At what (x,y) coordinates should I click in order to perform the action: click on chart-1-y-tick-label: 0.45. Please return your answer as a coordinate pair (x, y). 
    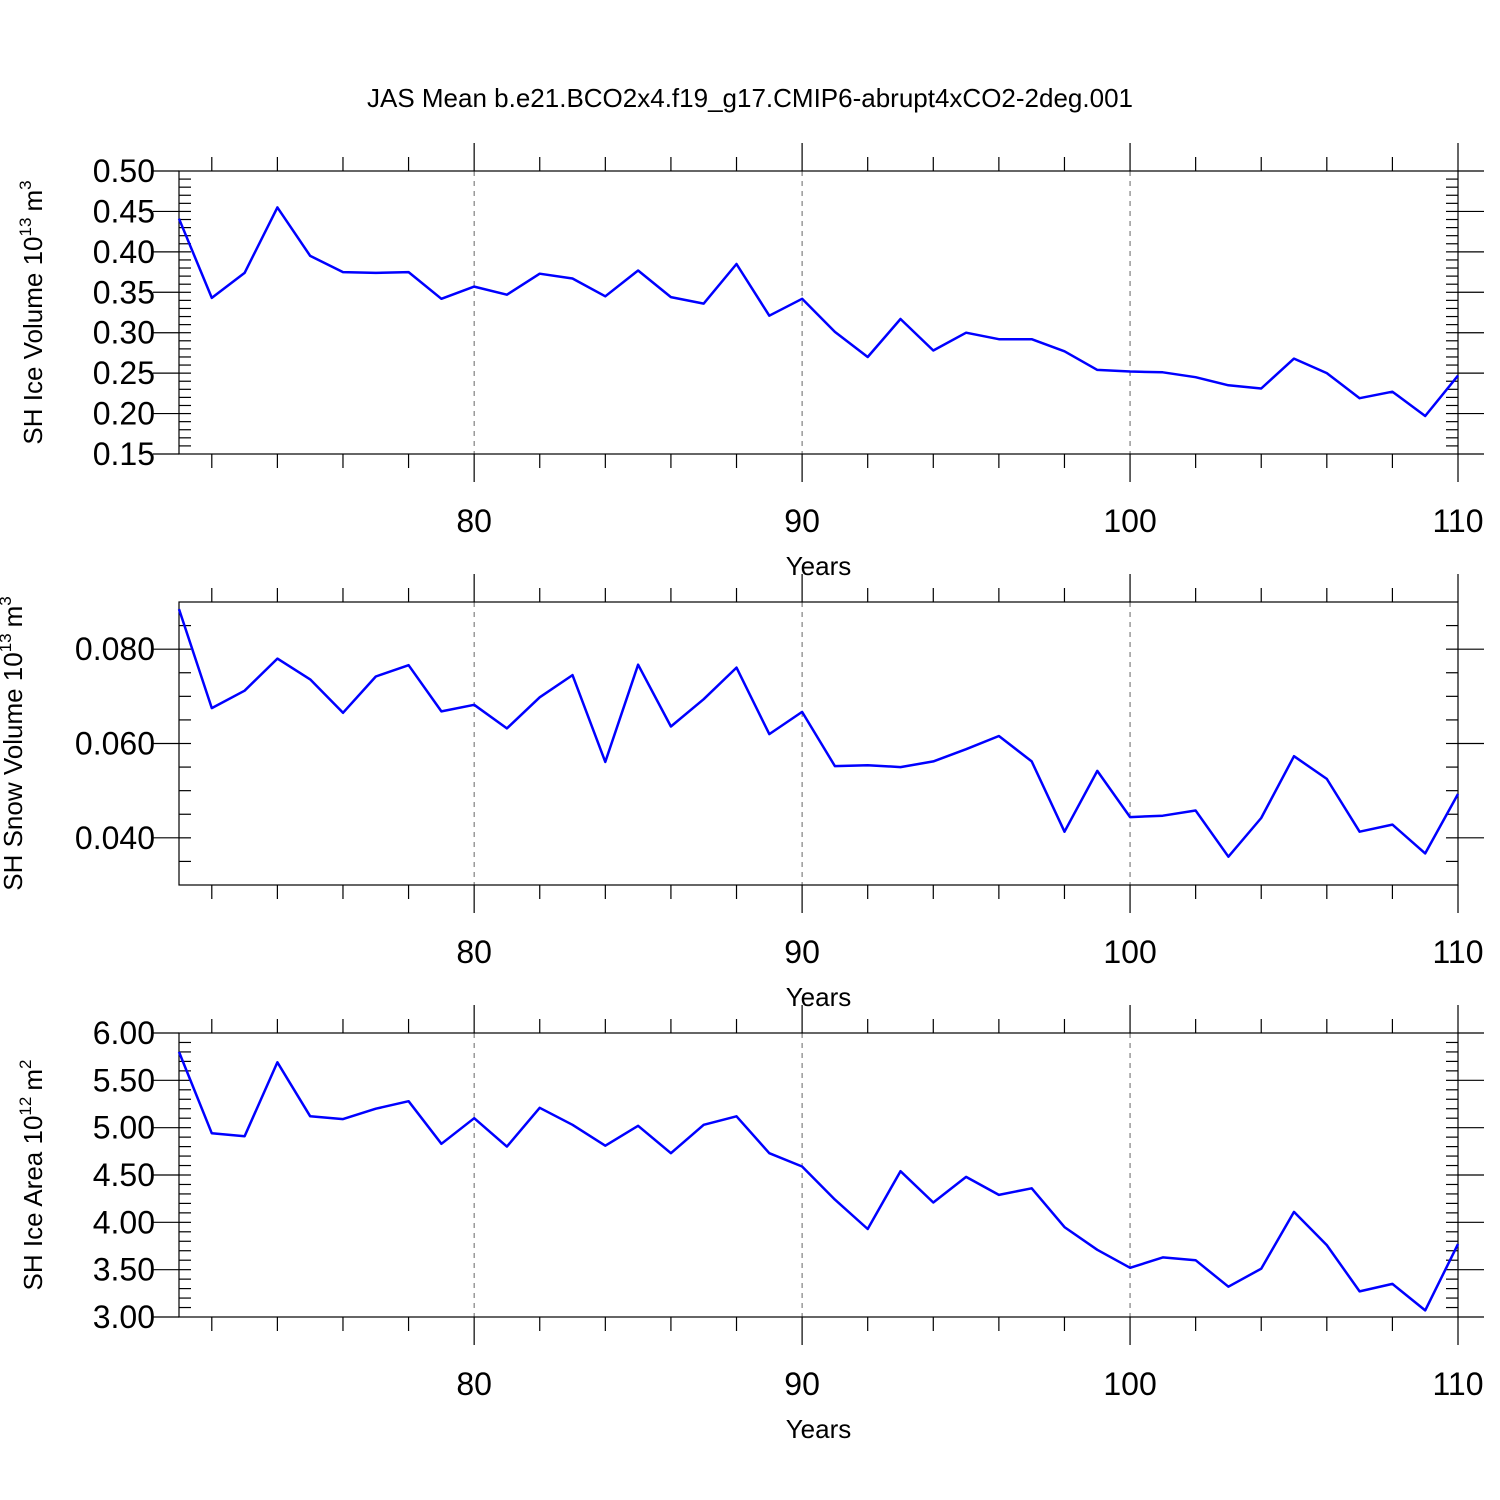
    Looking at the image, I should click on (124, 211).